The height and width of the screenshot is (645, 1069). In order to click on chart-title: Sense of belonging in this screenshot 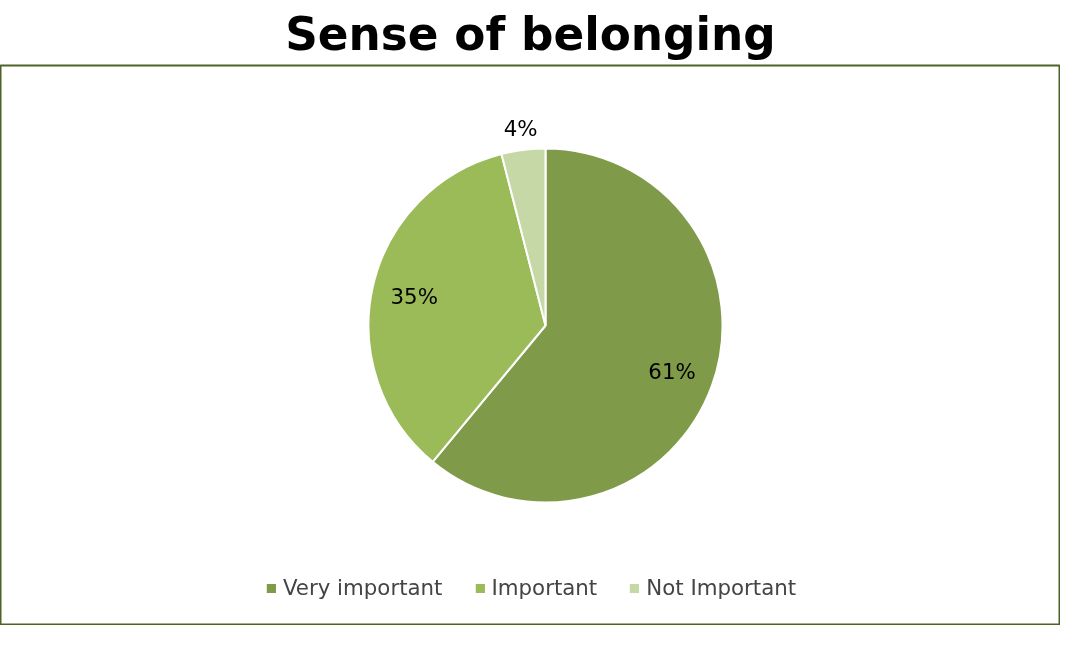, I will do `click(530, 34)`.